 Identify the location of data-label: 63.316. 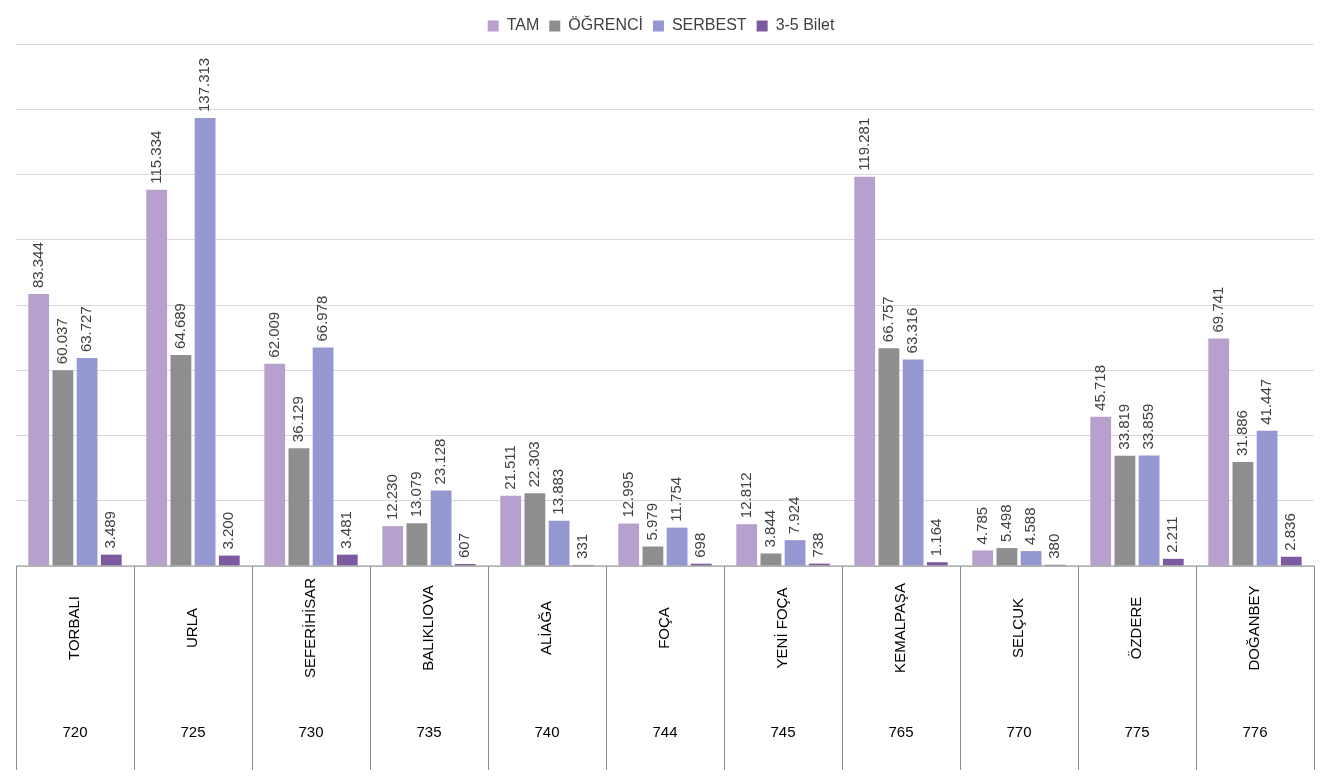
(912, 330).